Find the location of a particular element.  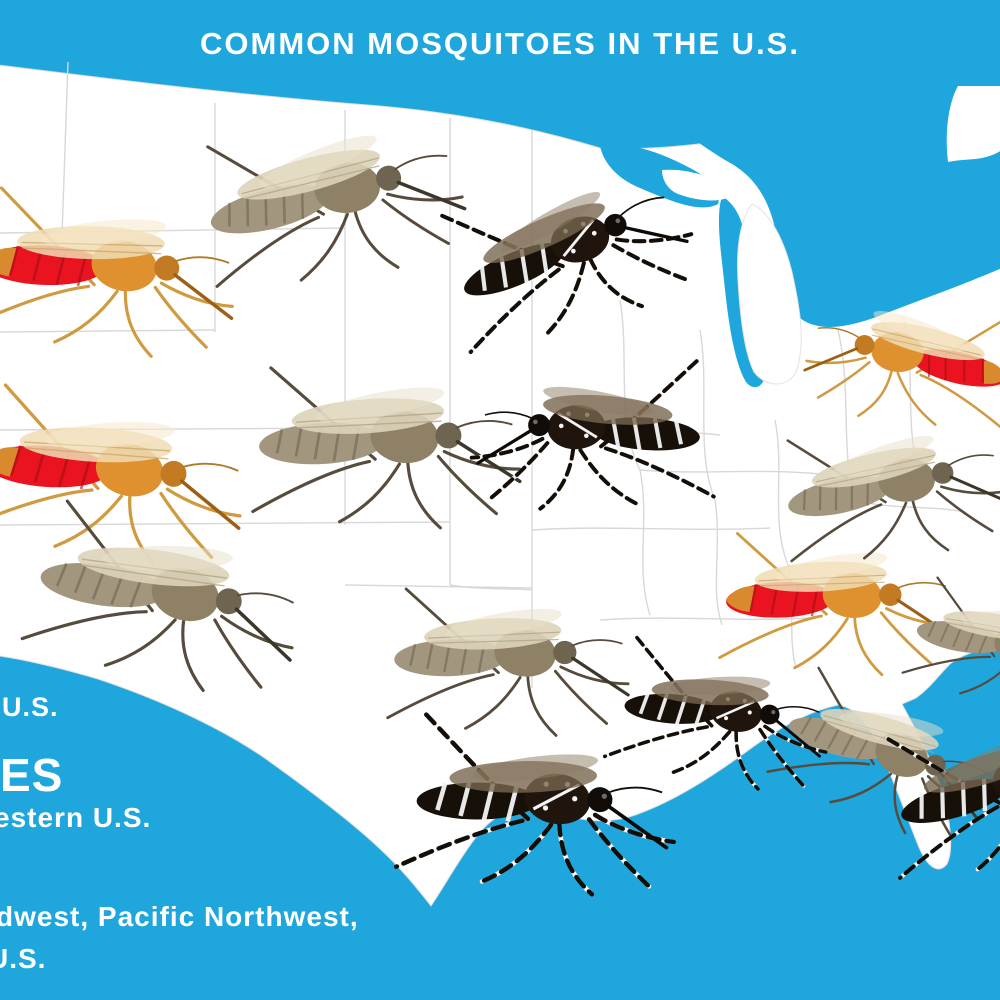

legend-fragment-heading: ES is located at coordinates (32, 775).